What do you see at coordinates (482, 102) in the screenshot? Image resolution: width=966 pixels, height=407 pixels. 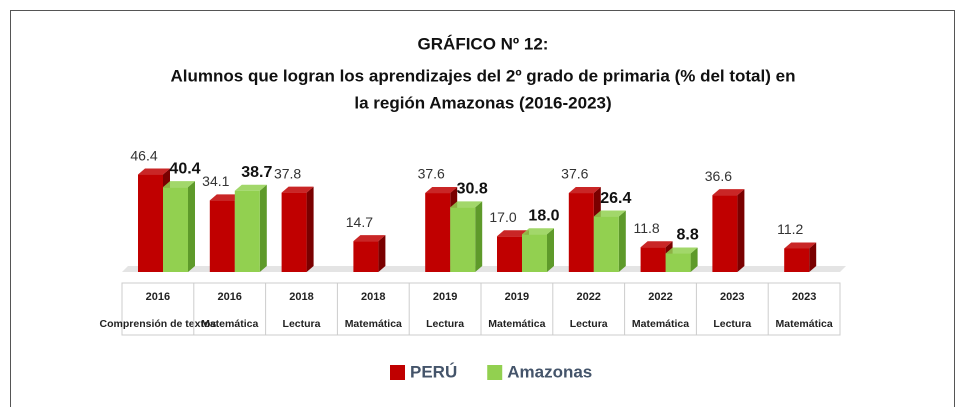 I see `chart-title: la región Amazonas (2016-2023)` at bounding box center [482, 102].